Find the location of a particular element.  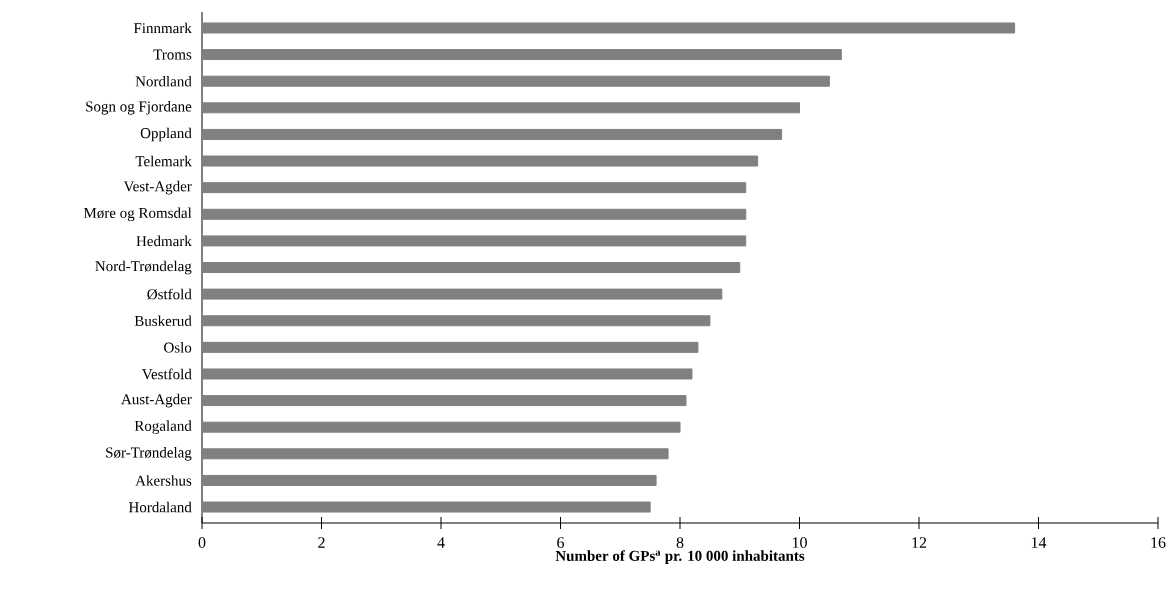

y-tick-label: Hedmark is located at coordinates (164, 241).